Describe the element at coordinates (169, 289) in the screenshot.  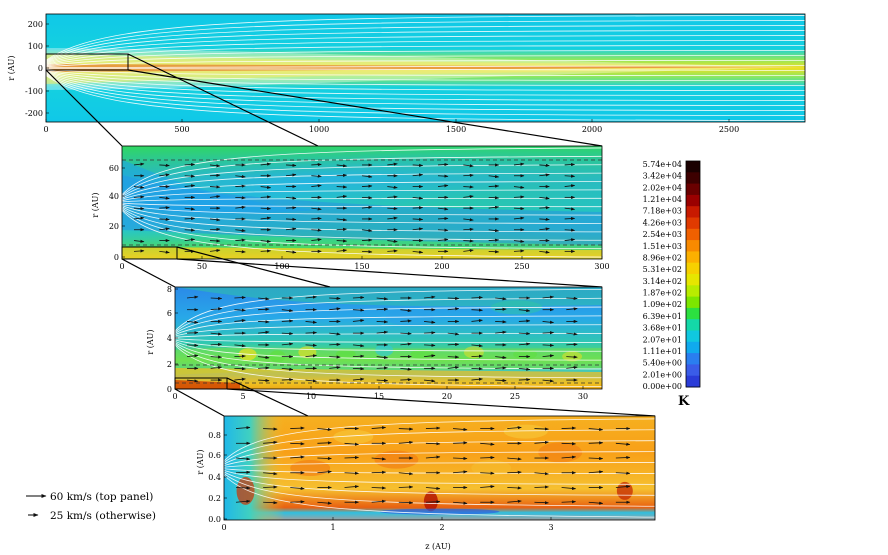
I see `y-tick-label: 8` at that location.